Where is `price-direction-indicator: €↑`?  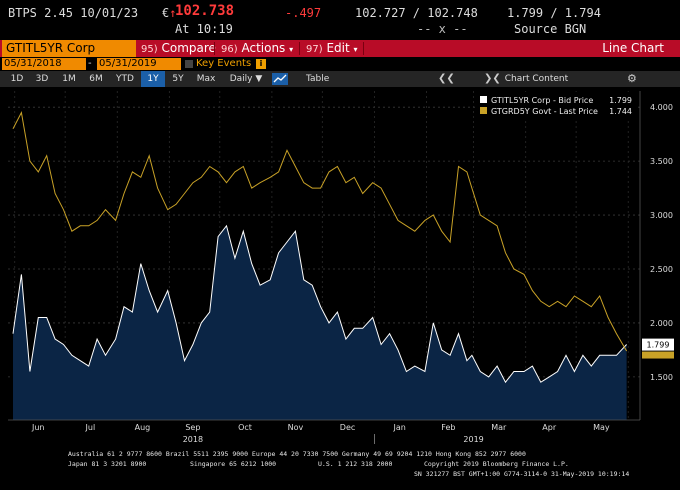 price-direction-indicator: €↑ is located at coordinates (169, 13).